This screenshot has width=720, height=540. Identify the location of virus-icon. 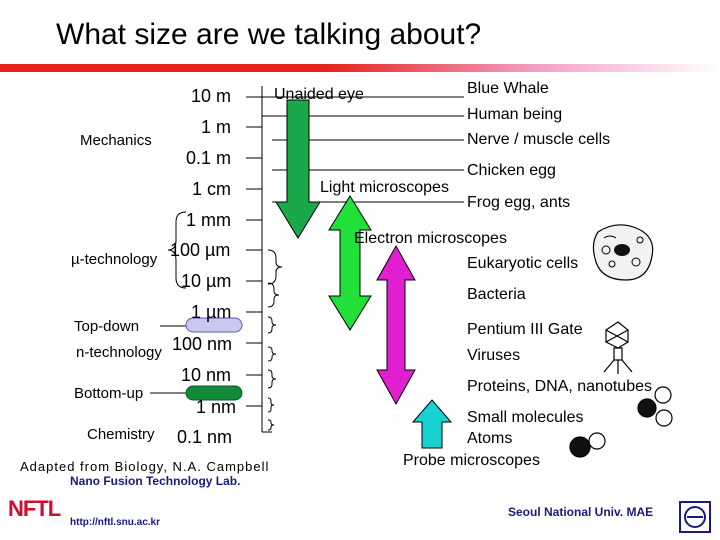
(618, 347).